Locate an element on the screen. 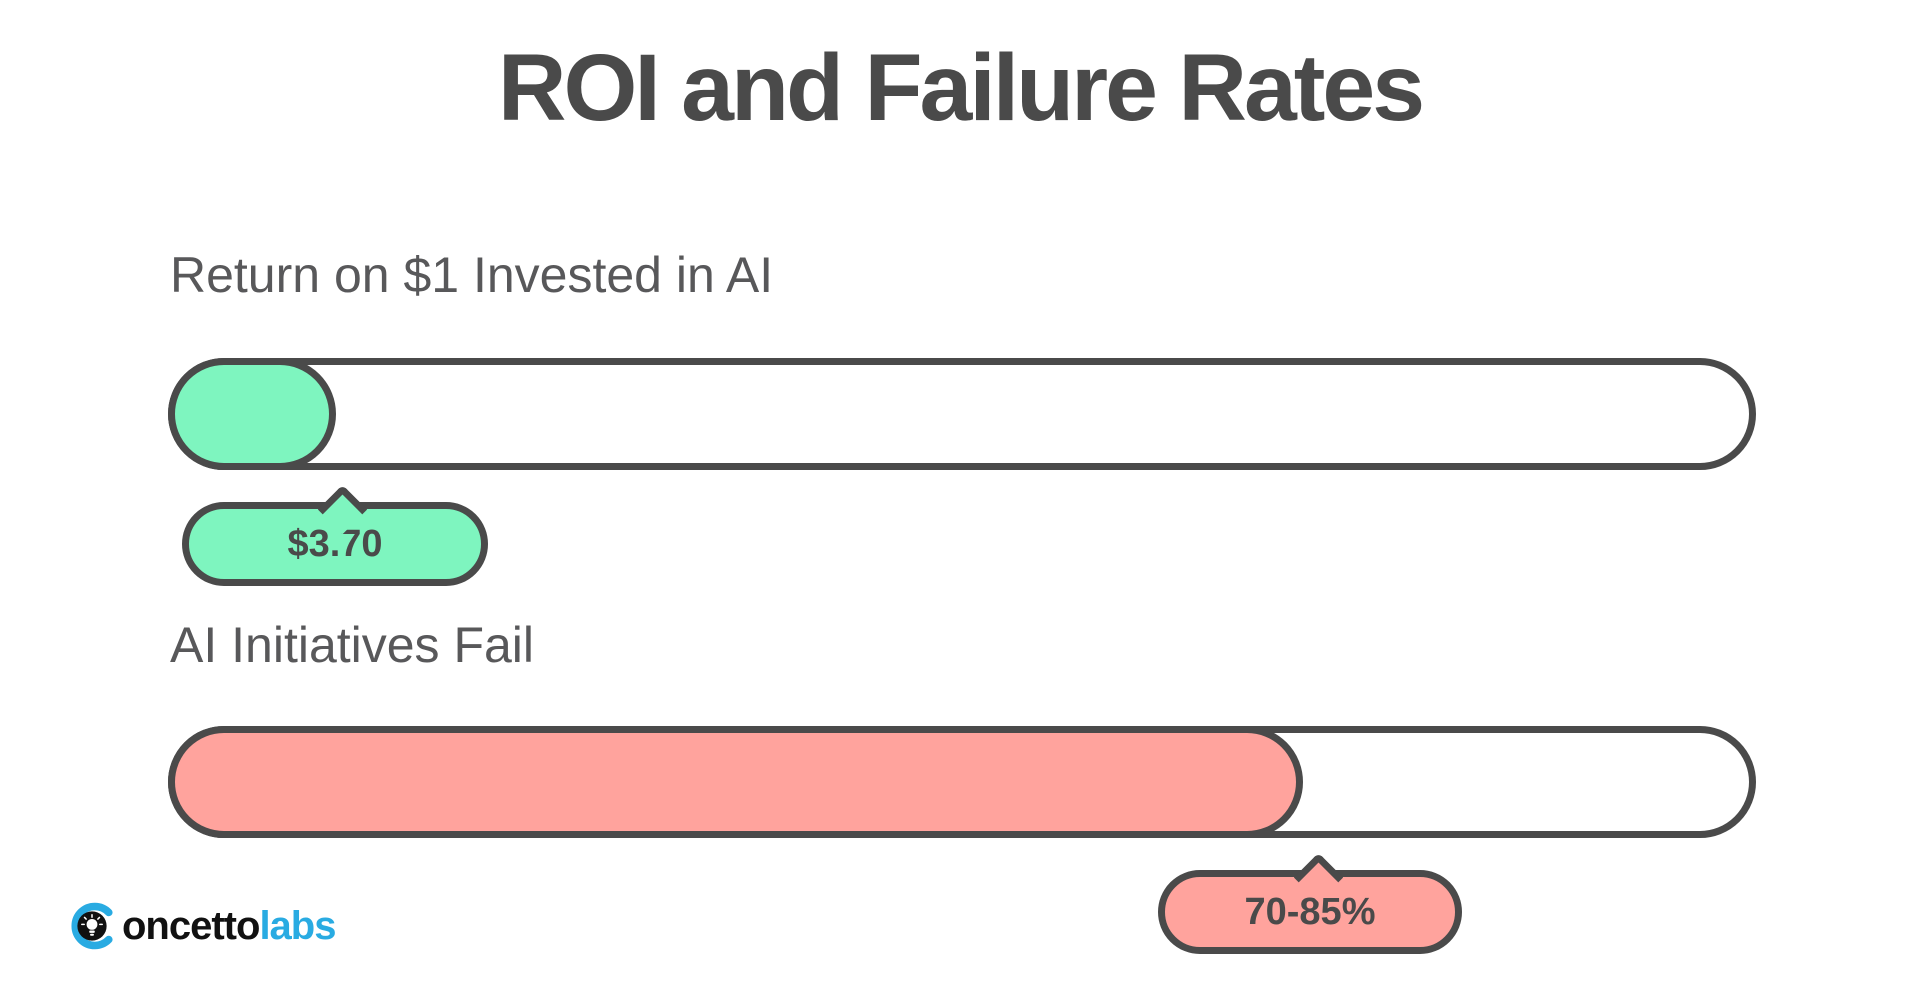  logo-text-oncetto: oncetto is located at coordinates (191, 926).